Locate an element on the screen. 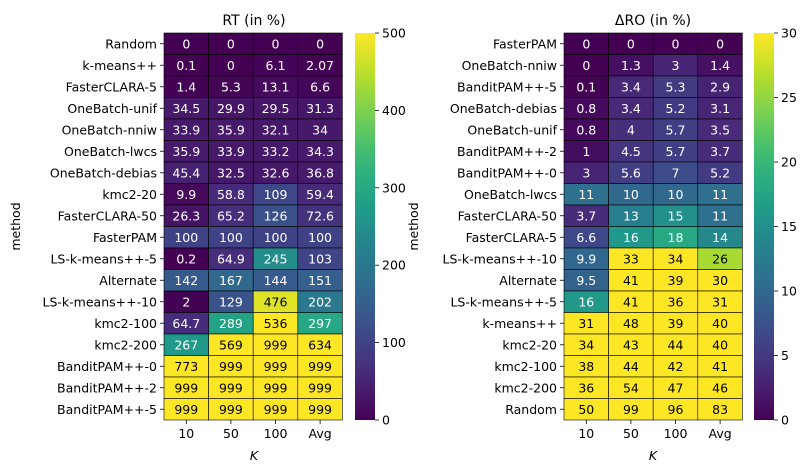  cell-value-label: 34.3 is located at coordinates (320, 151).